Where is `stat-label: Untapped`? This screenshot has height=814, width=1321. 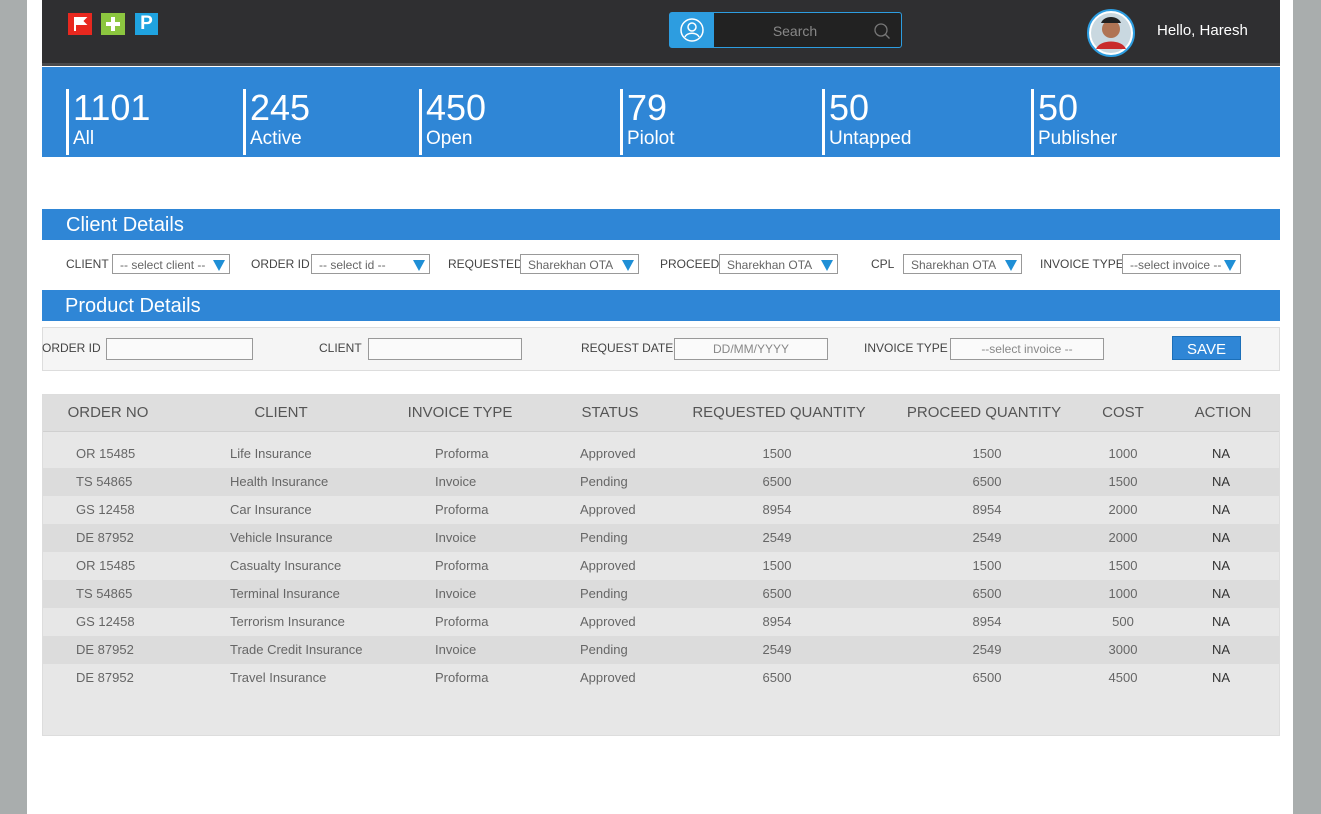 stat-label: Untapped is located at coordinates (870, 138).